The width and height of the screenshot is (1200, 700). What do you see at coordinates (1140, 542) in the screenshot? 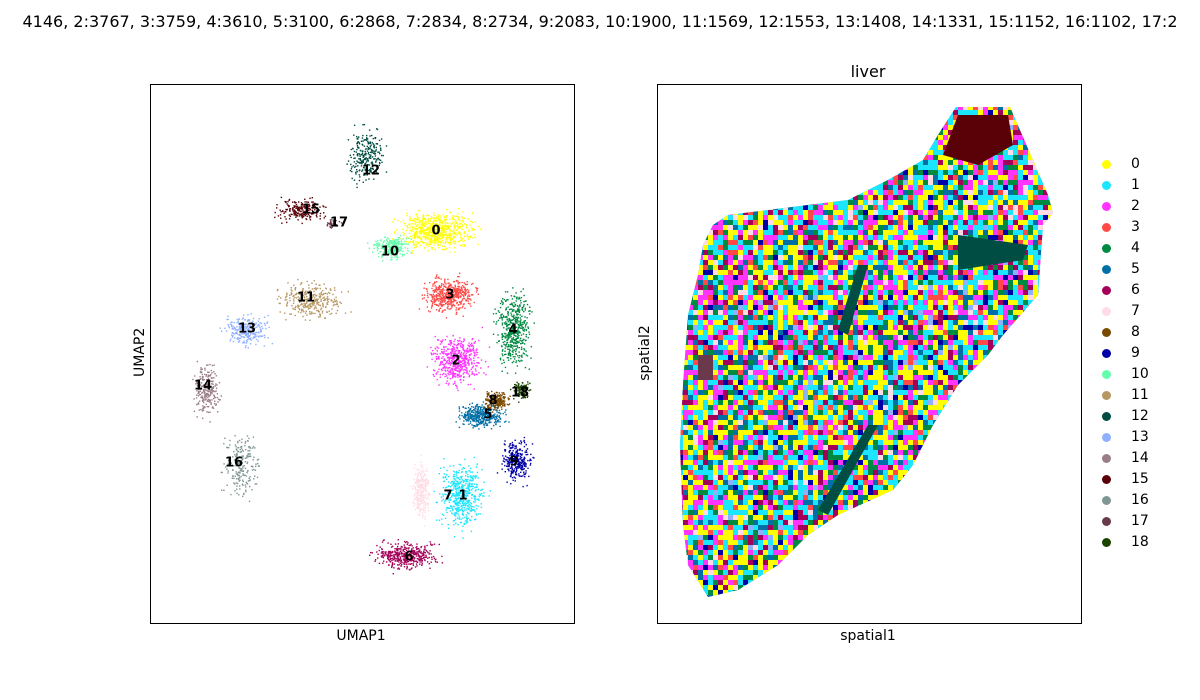
I see `legend-label-18: 18` at bounding box center [1140, 542].